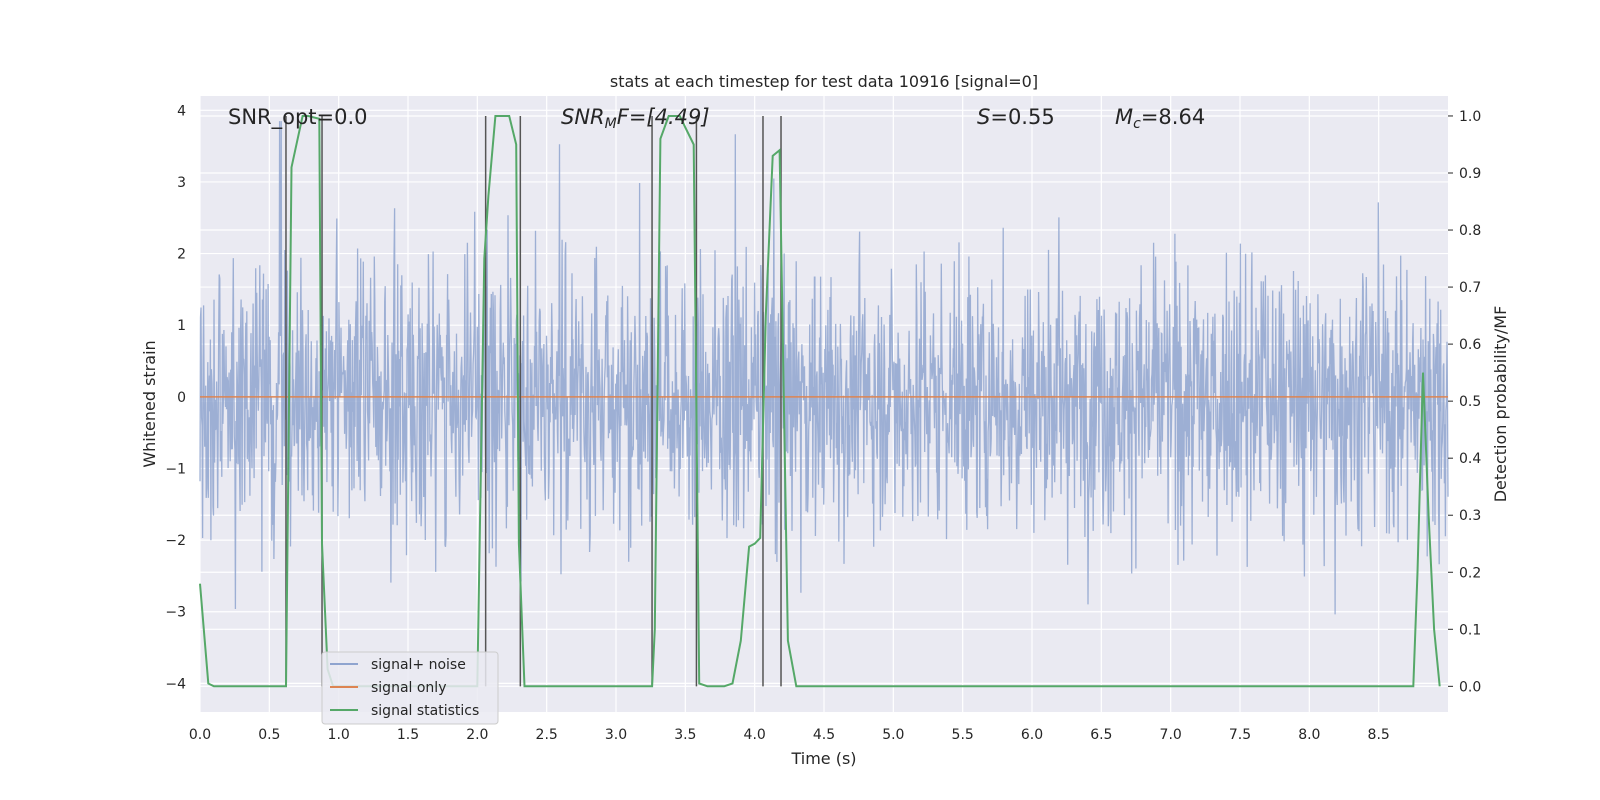  Describe the element at coordinates (1173, 117) in the screenshot. I see `mc-value: =8.64` at that location.